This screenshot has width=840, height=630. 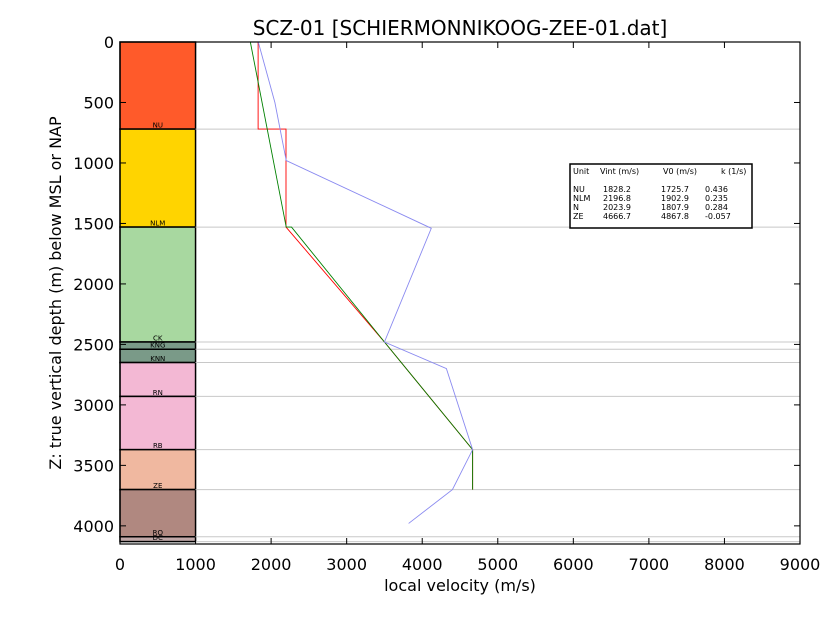 I want to click on x-tick-label: 2000, so click(x=271, y=564).